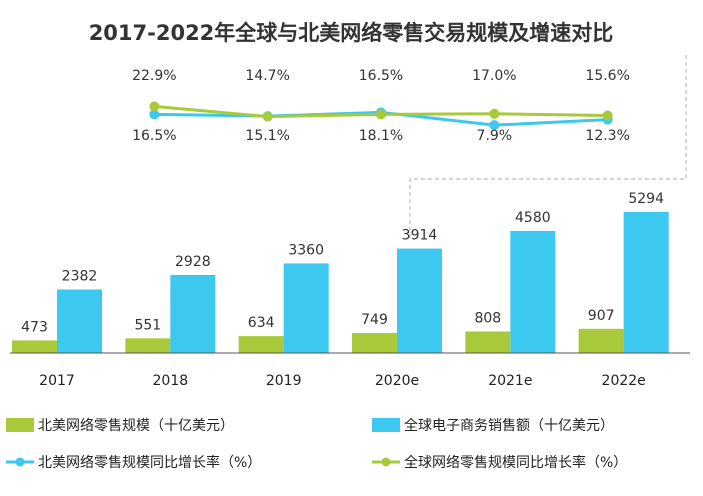 The image size is (703, 496). What do you see at coordinates (80, 276) in the screenshot?
I see `bar-label-global-2017: 2382` at bounding box center [80, 276].